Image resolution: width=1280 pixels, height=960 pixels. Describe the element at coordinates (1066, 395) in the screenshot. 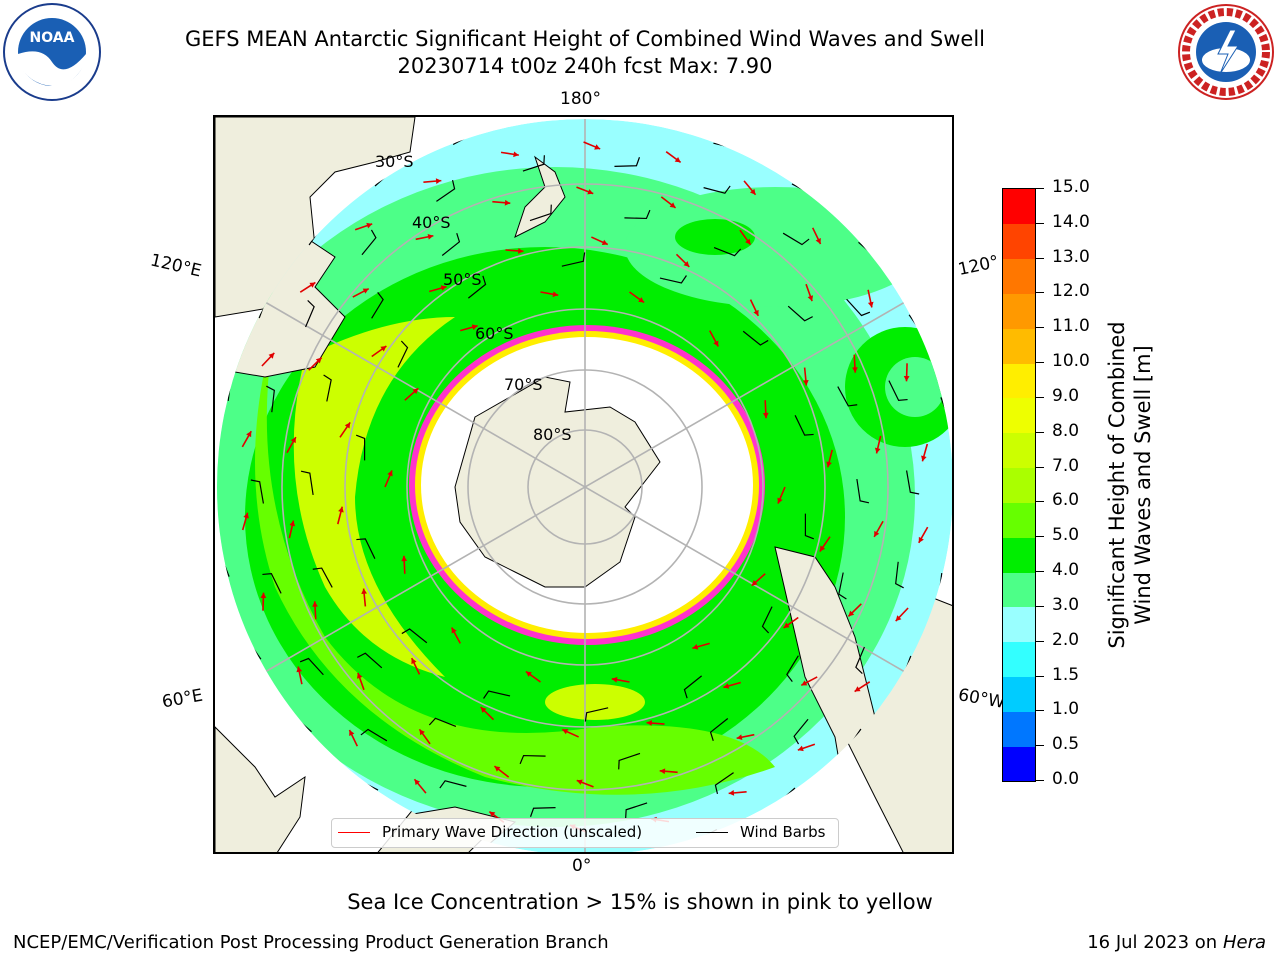

I see `colorbar-tick-label: 9.0` at that location.